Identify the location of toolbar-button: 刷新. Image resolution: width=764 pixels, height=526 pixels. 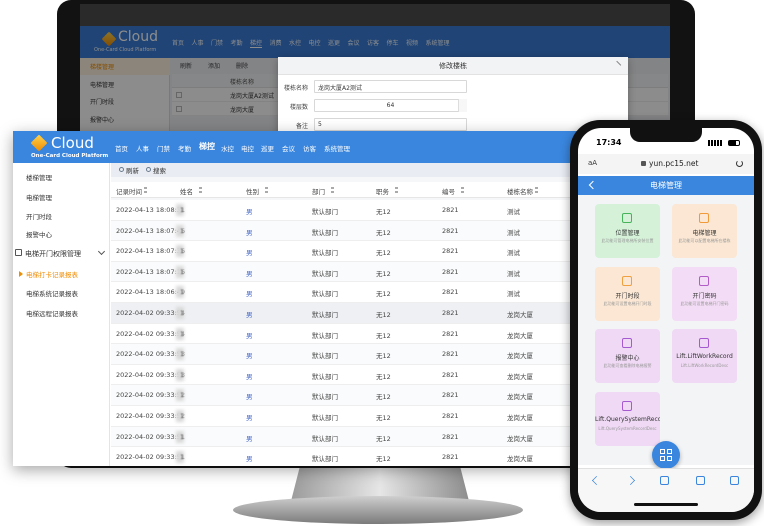
(132, 171).